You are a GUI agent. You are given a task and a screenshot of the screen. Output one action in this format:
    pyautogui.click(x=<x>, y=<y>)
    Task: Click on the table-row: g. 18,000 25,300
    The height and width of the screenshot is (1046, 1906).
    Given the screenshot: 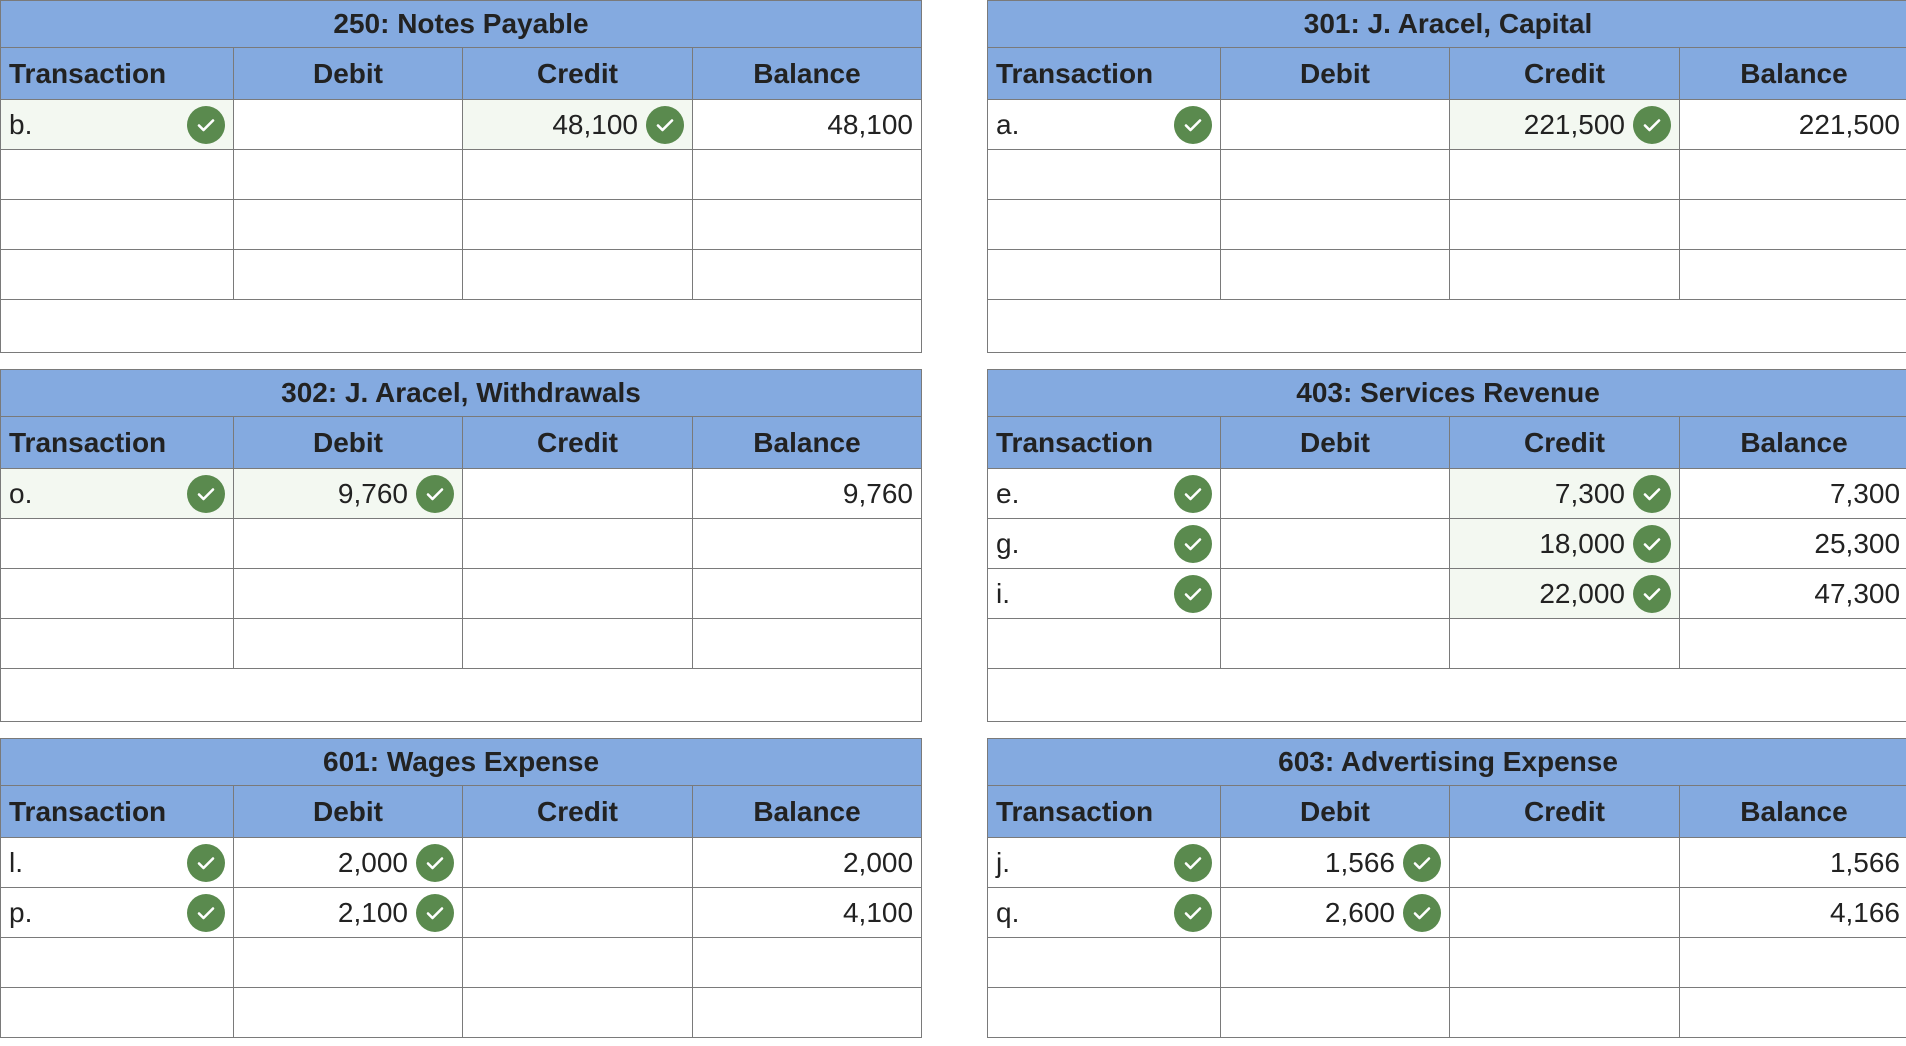 What is the action you would take?
    pyautogui.click(x=1446, y=543)
    